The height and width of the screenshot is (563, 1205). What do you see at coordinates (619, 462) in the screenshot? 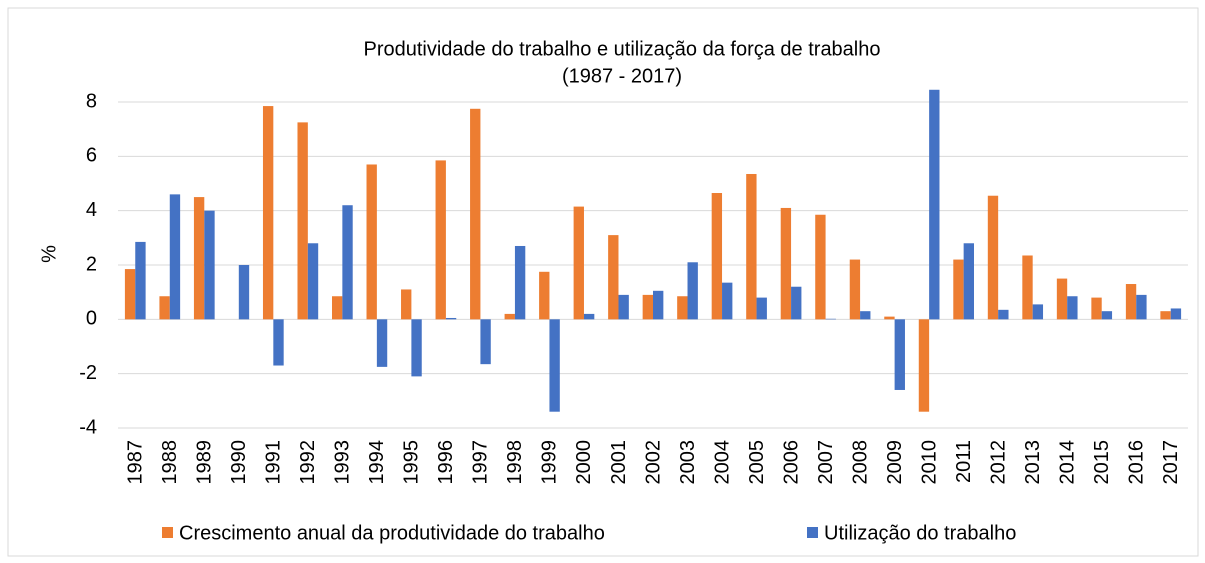
I see `x-tick-label: 2001` at bounding box center [619, 462].